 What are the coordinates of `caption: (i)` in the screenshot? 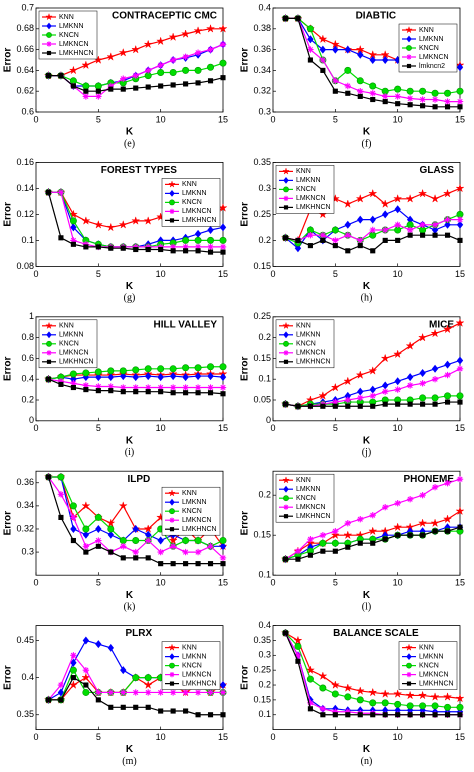 It's located at (129, 452).